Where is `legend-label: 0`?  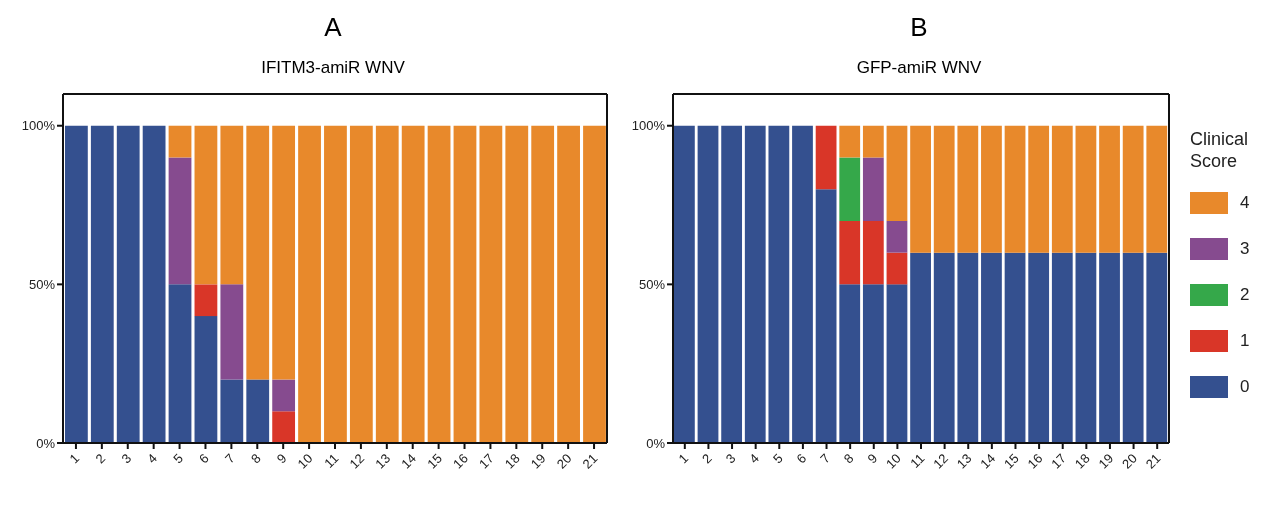 legend-label: 0 is located at coordinates (1245, 387).